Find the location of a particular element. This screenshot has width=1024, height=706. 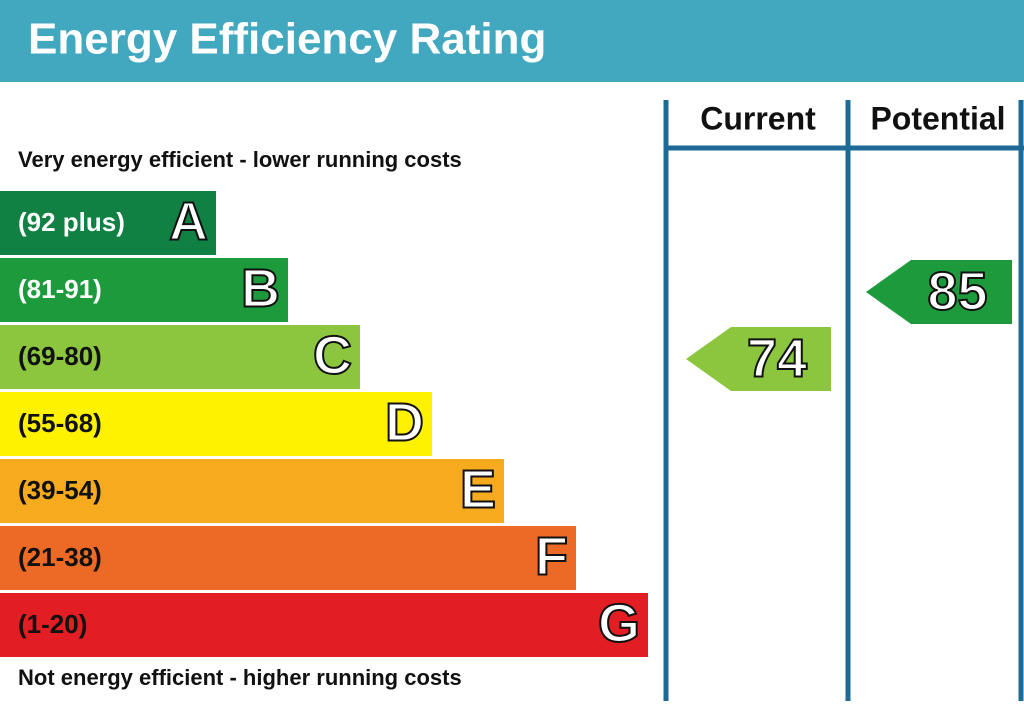

band-letter: D is located at coordinates (404, 422).